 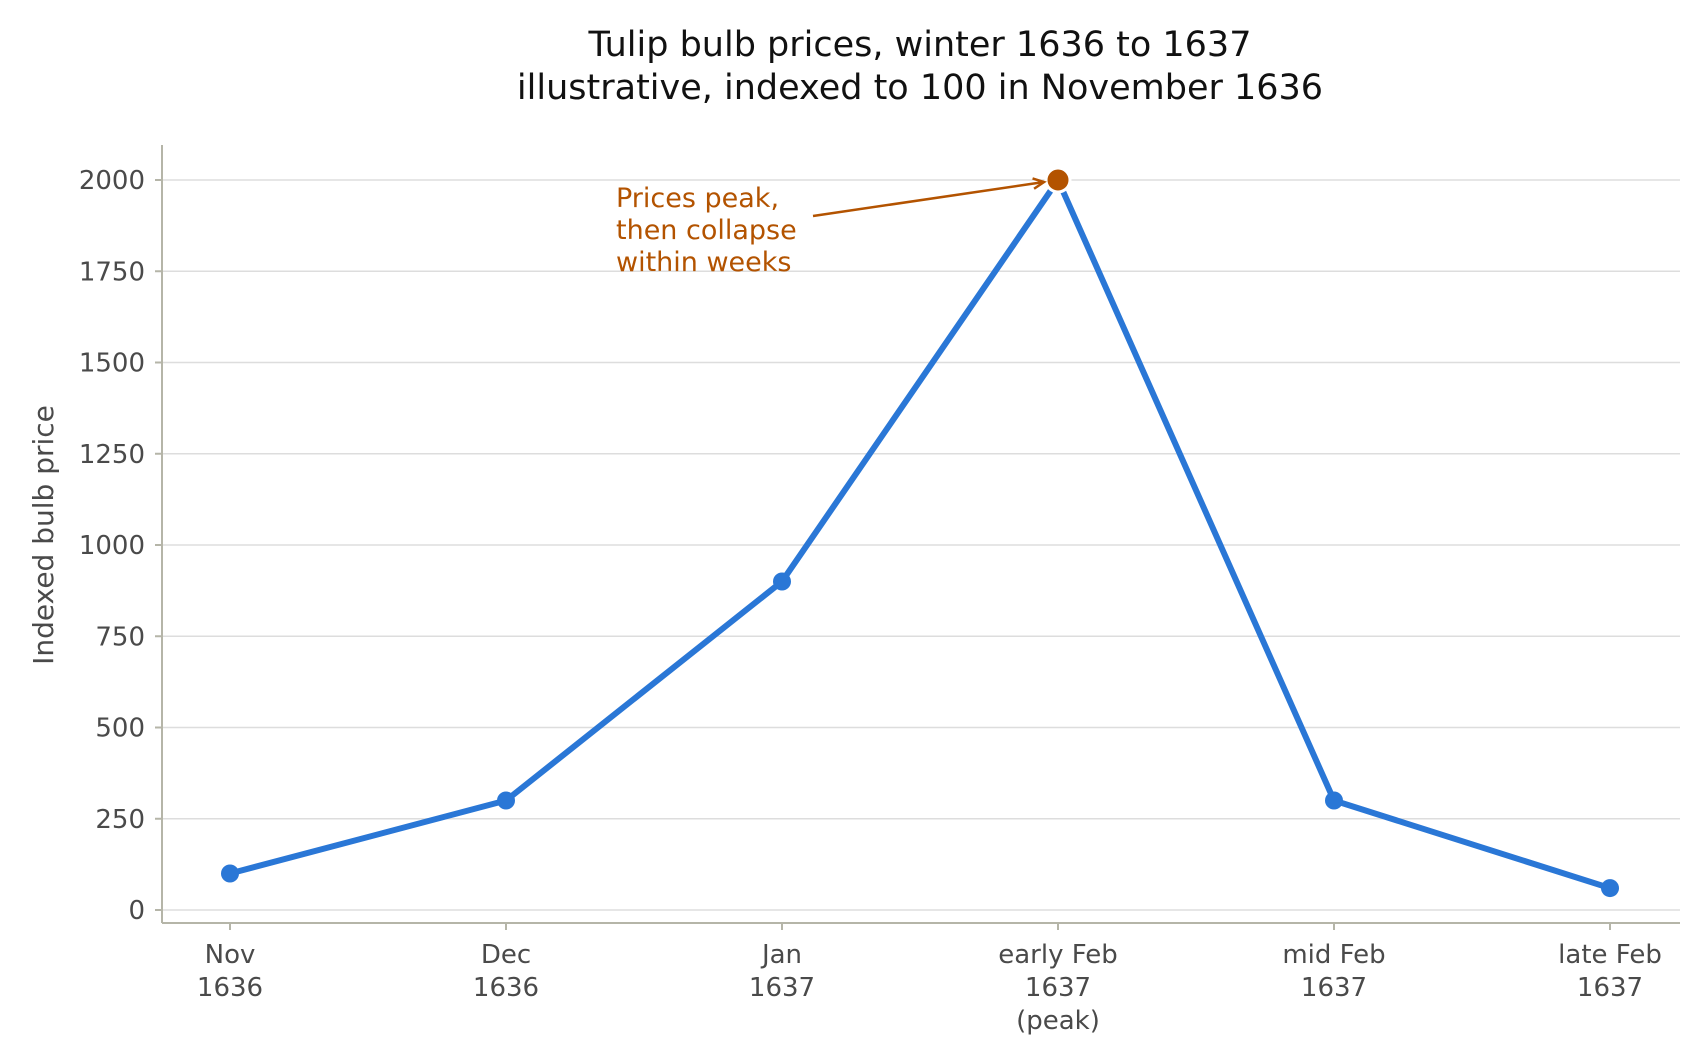 I want to click on y-tick-label-1500: 1500, so click(x=112, y=364).